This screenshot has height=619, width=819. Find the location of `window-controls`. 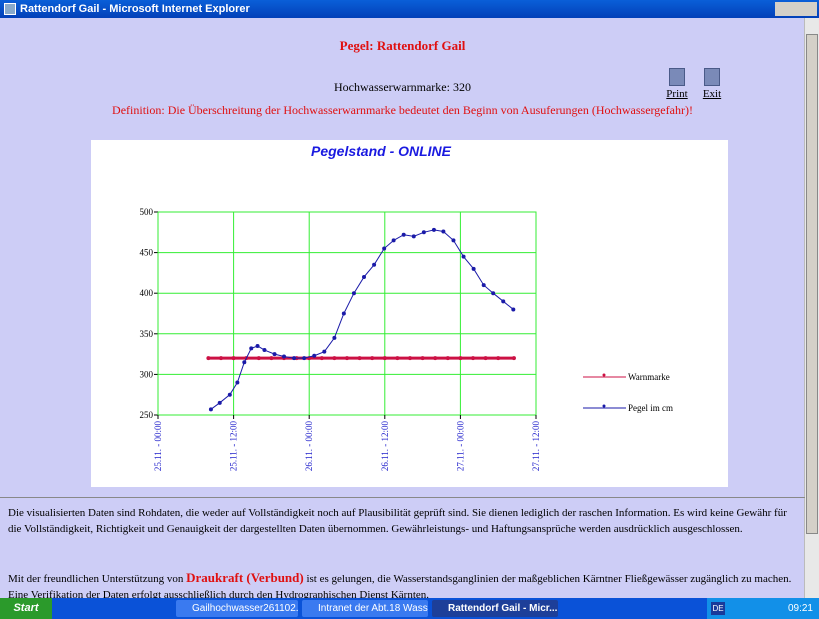

window-controls is located at coordinates (796, 9).